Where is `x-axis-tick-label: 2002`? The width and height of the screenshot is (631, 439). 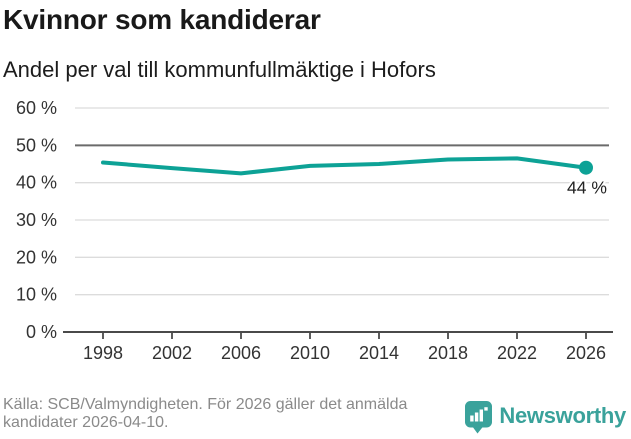
x-axis-tick-label: 2002 is located at coordinates (172, 353).